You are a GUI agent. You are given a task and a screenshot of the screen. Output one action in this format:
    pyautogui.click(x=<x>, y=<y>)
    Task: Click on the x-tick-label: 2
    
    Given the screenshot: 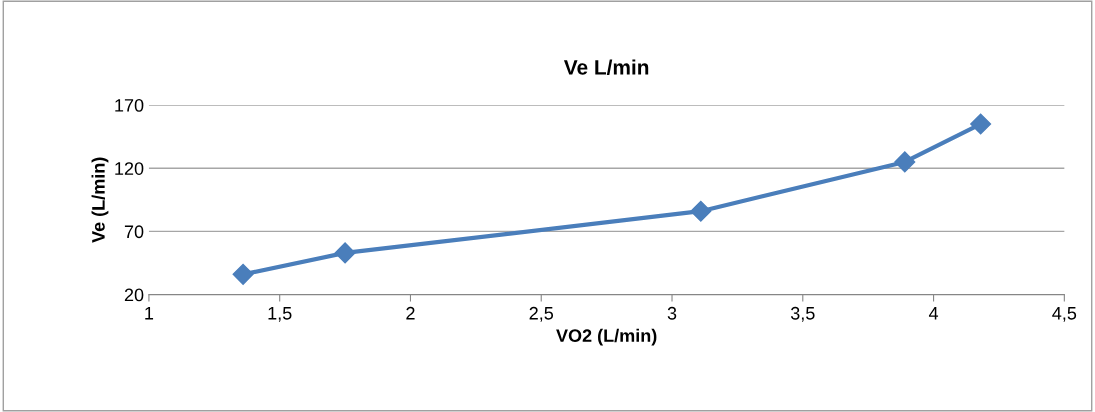 What is the action you would take?
    pyautogui.click(x=410, y=313)
    